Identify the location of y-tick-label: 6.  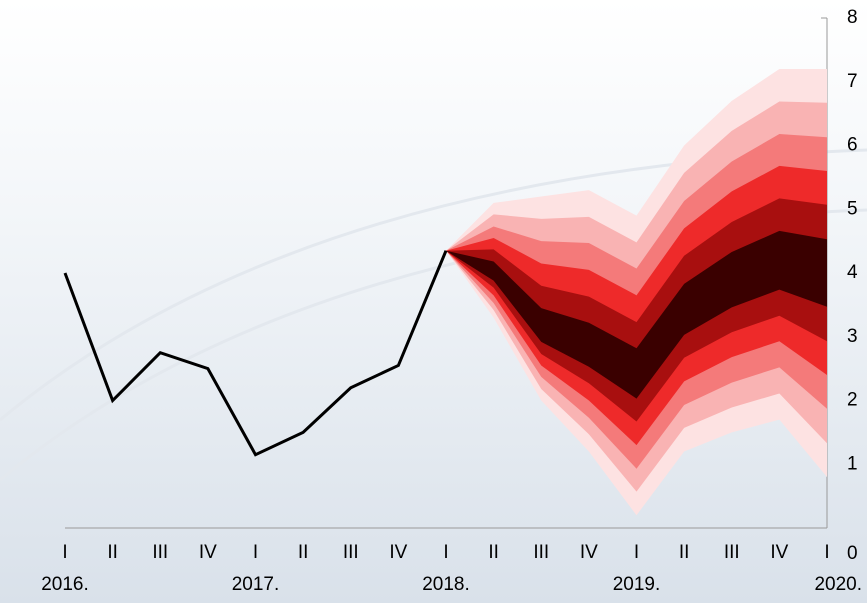
(852, 145).